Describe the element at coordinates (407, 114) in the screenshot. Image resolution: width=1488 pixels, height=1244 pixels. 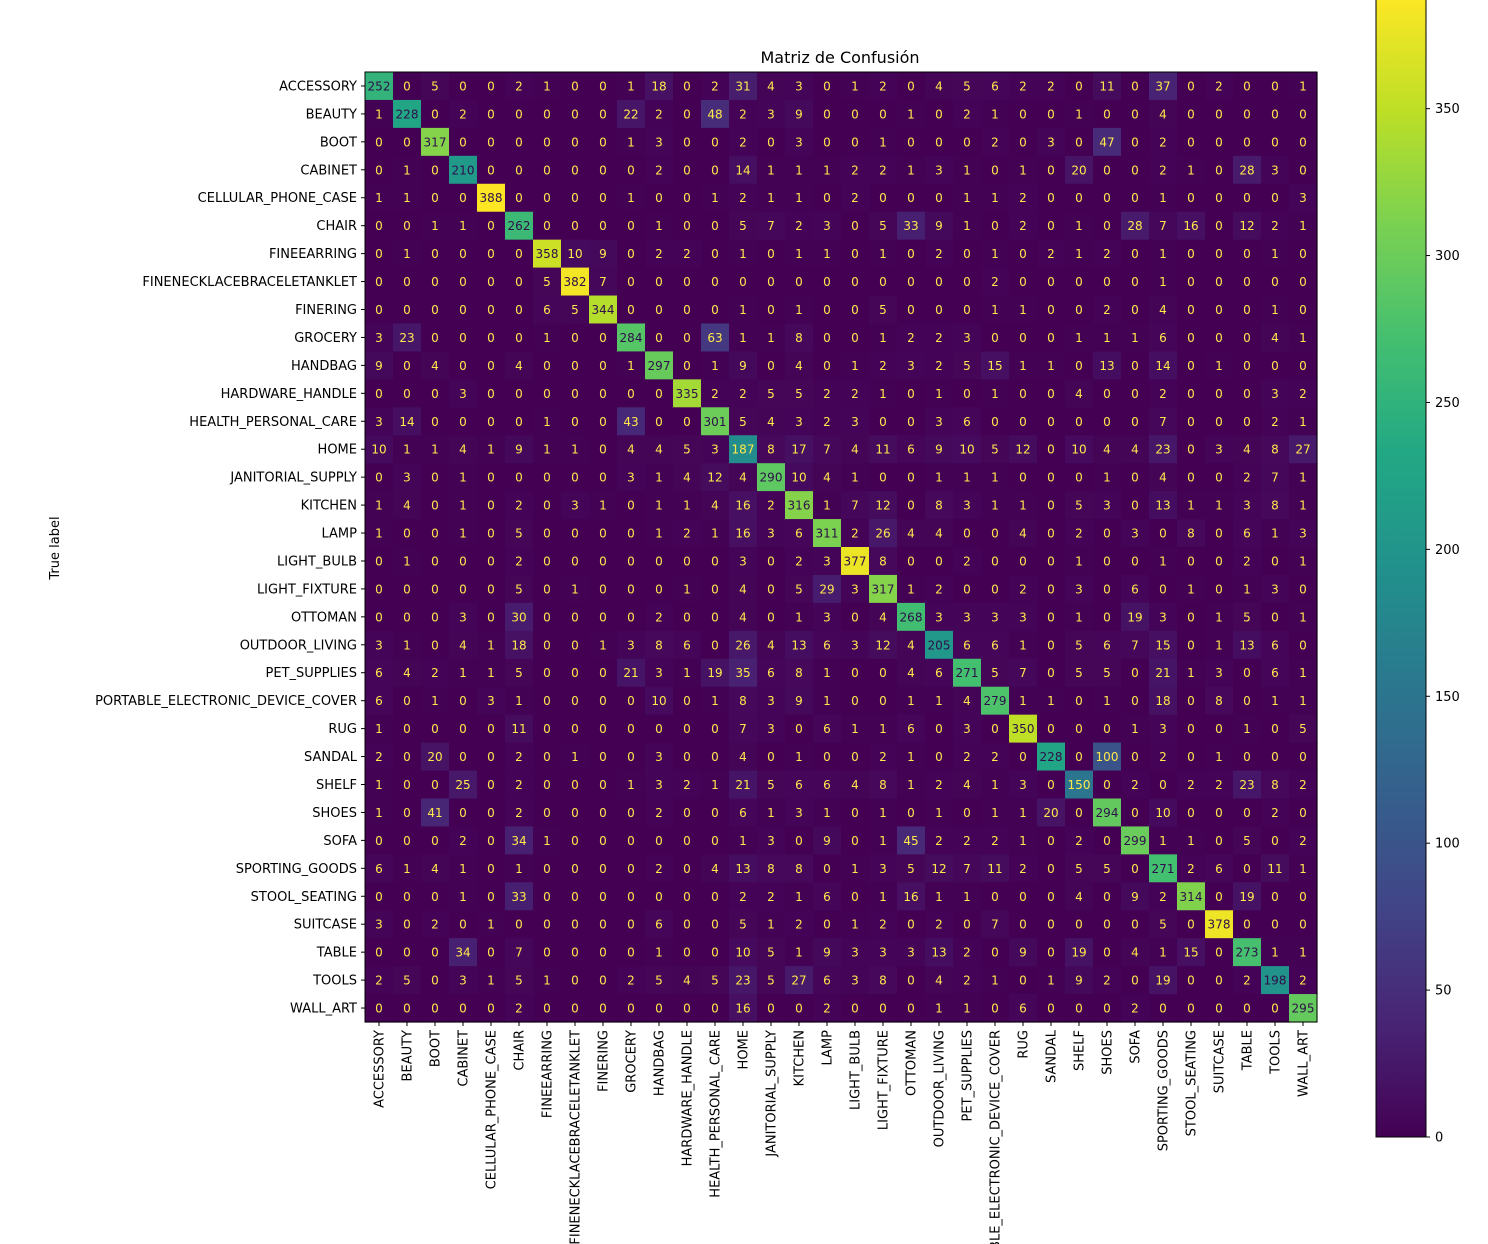
I see `cell-value-label: 228` at that location.